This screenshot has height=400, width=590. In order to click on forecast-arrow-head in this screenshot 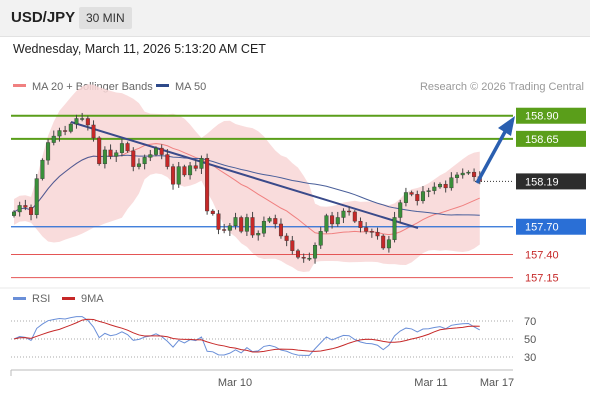, I will do `click(506, 126)`.